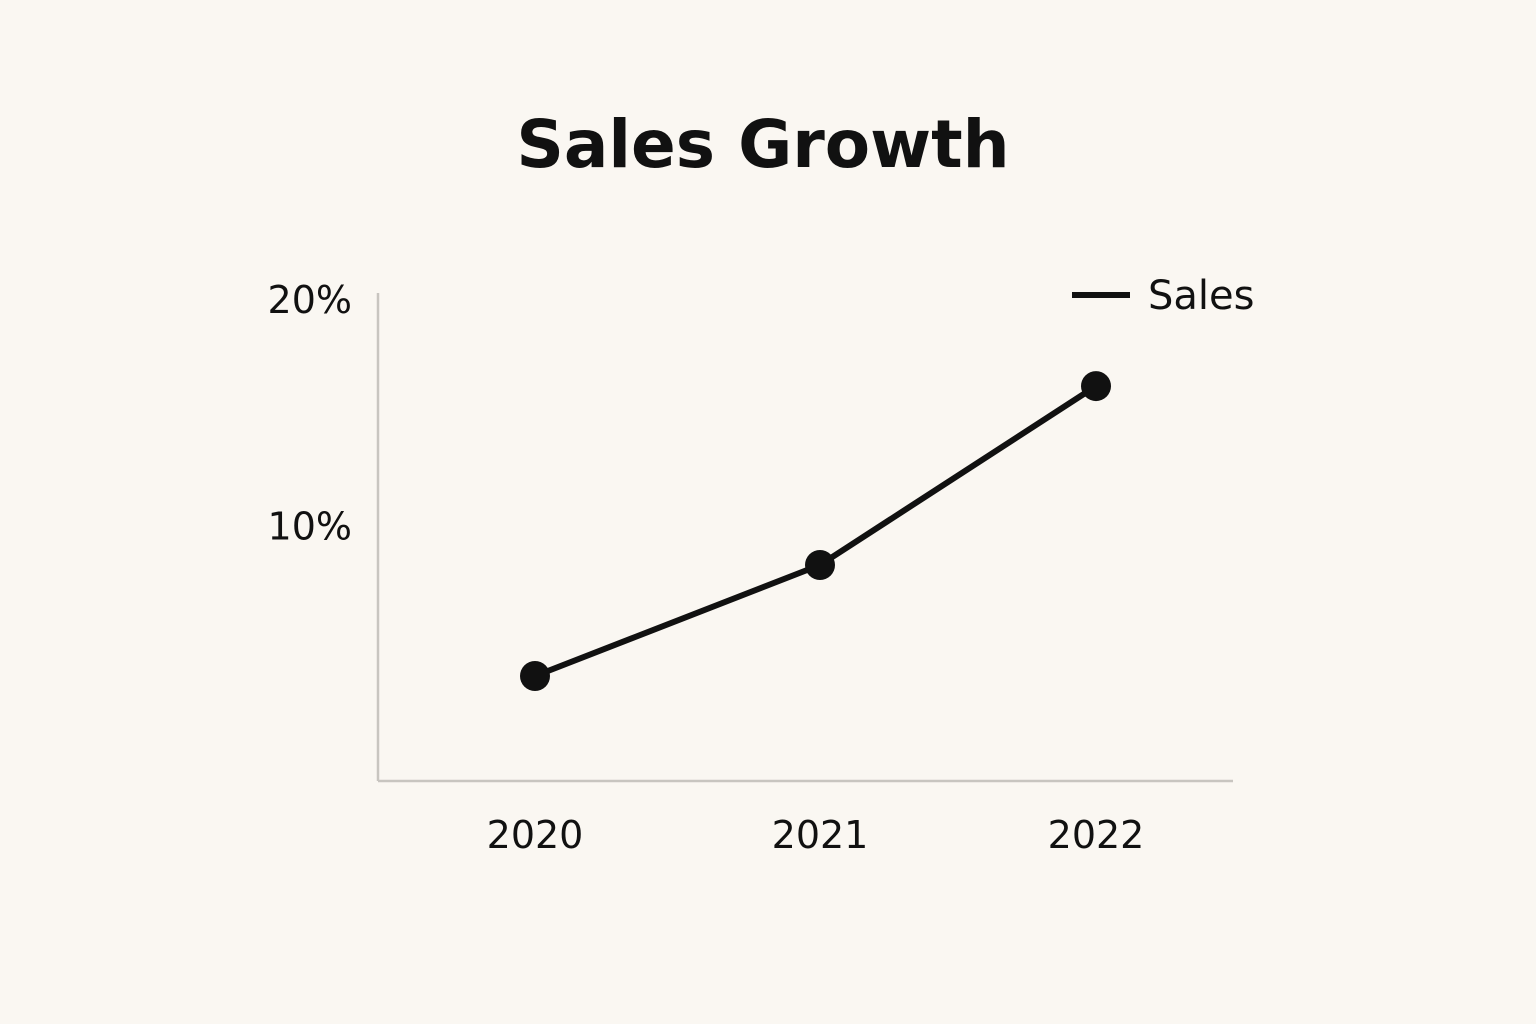  Describe the element at coordinates (535, 675) in the screenshot. I see `data-point-2020` at that location.